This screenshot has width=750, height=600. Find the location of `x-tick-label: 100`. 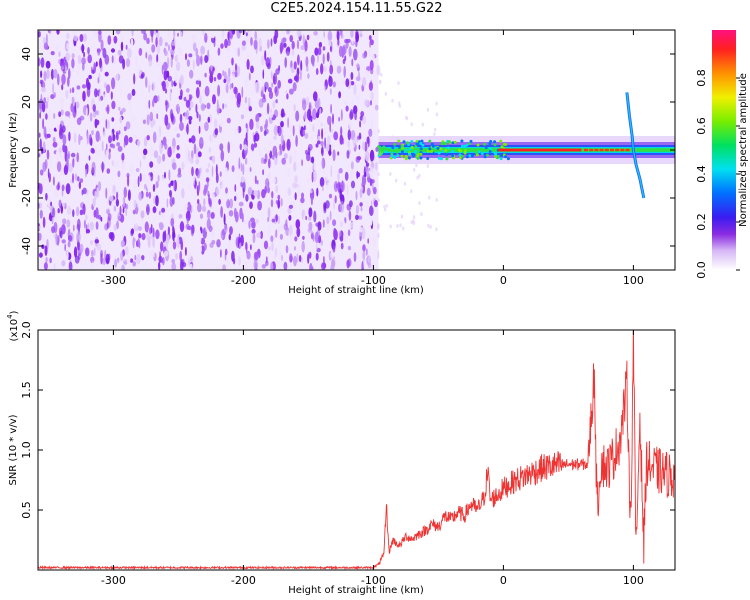

x-tick-label: 100 is located at coordinates (633, 280).